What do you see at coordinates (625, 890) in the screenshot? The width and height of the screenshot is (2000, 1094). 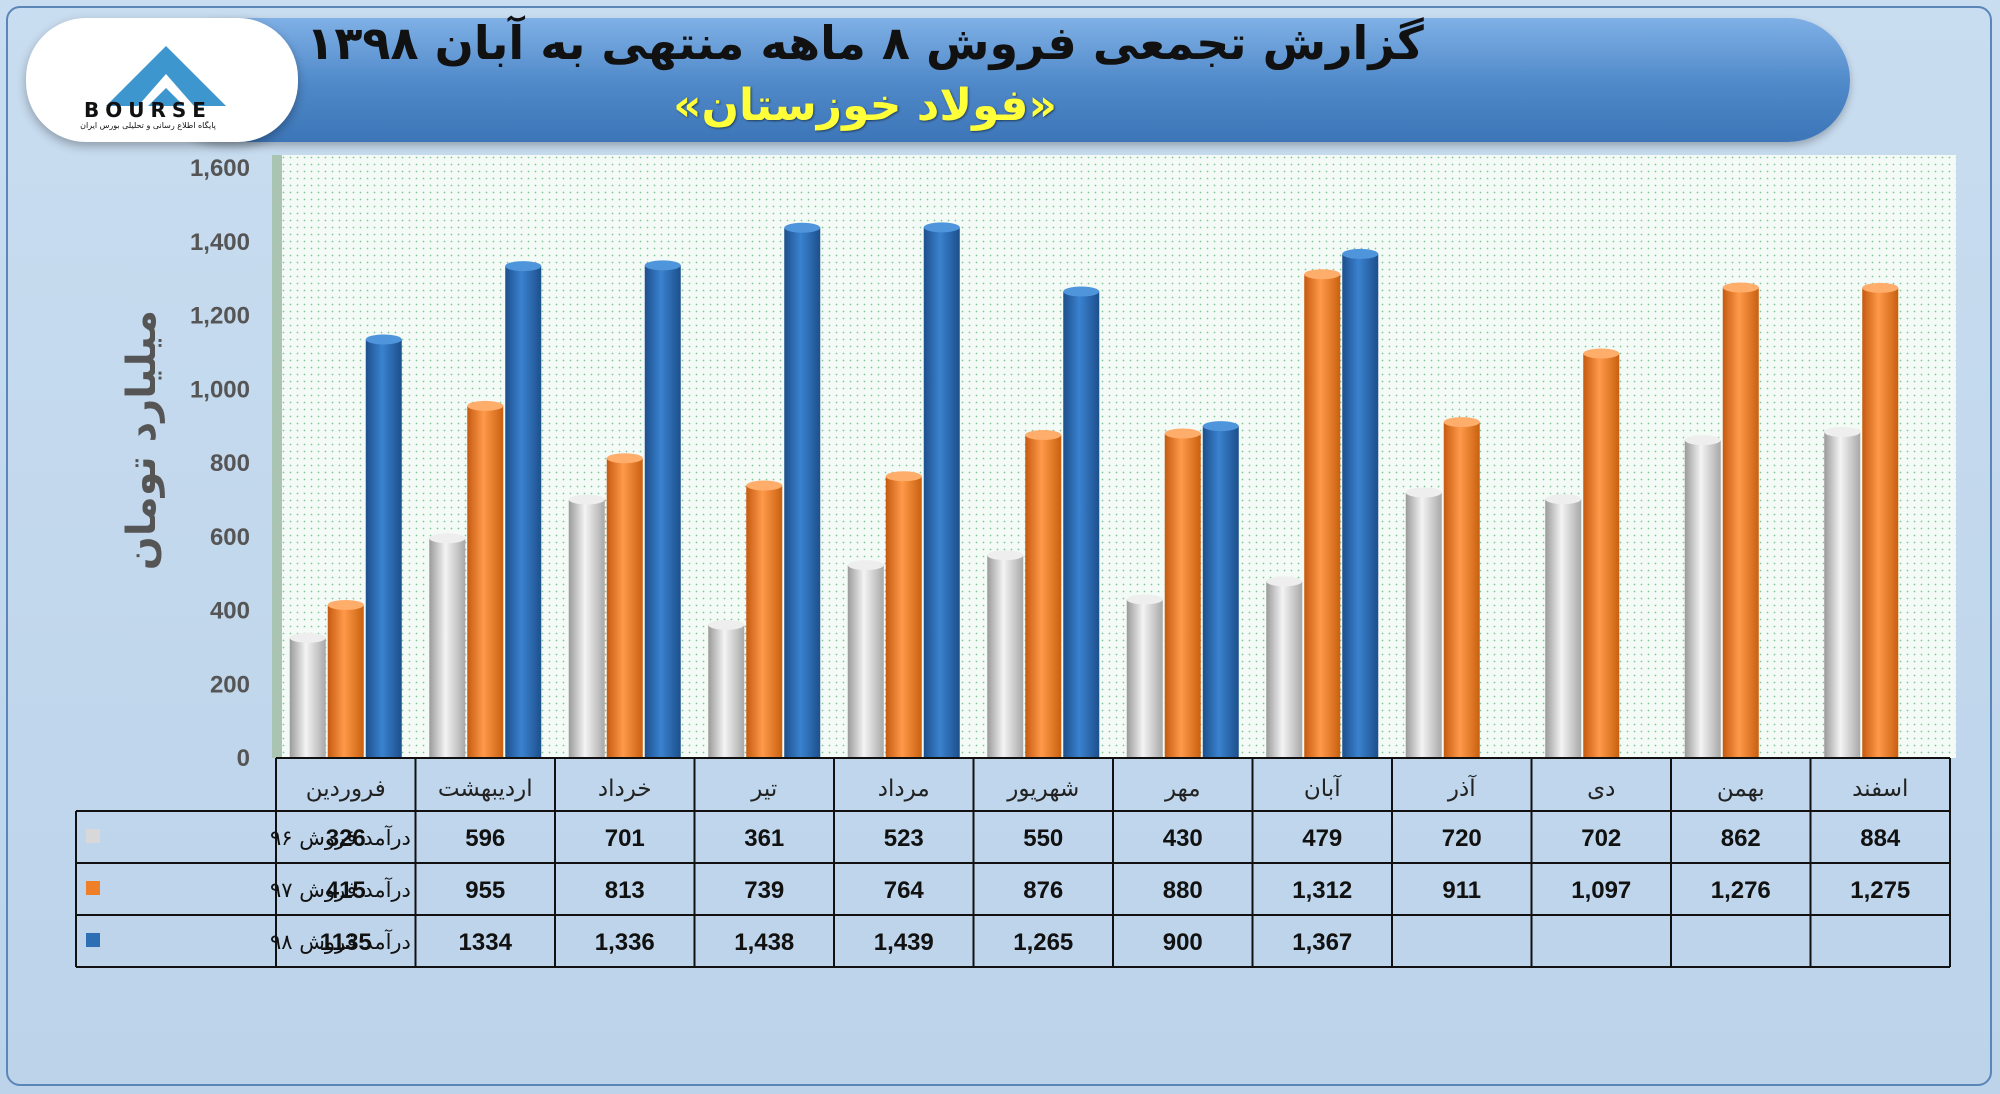 I see `table-cell: 813` at bounding box center [625, 890].